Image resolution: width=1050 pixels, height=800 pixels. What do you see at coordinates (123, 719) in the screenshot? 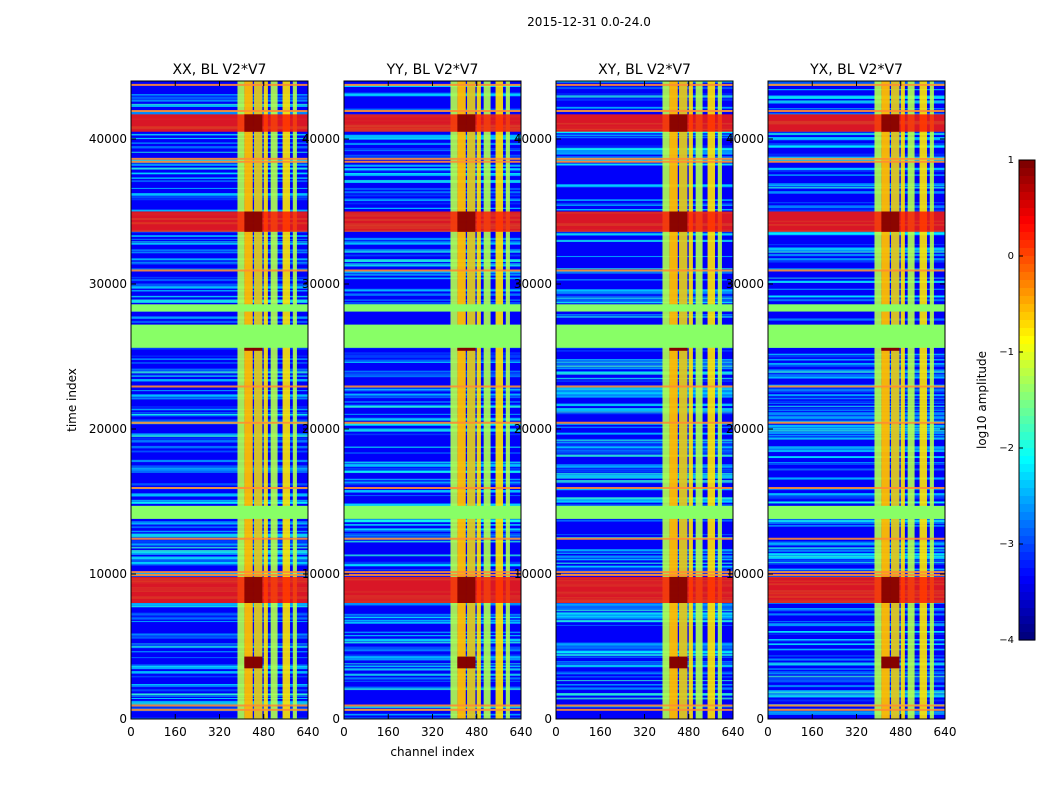
I see `y-tick-label: 0` at bounding box center [123, 719].